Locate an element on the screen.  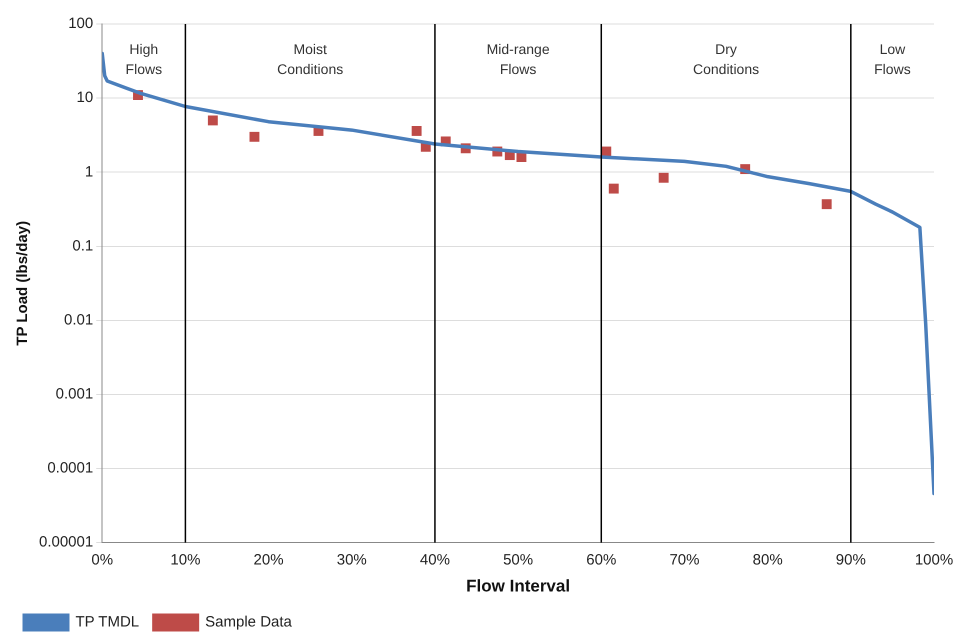
annotation: Dry Conditions is located at coordinates (726, 58).